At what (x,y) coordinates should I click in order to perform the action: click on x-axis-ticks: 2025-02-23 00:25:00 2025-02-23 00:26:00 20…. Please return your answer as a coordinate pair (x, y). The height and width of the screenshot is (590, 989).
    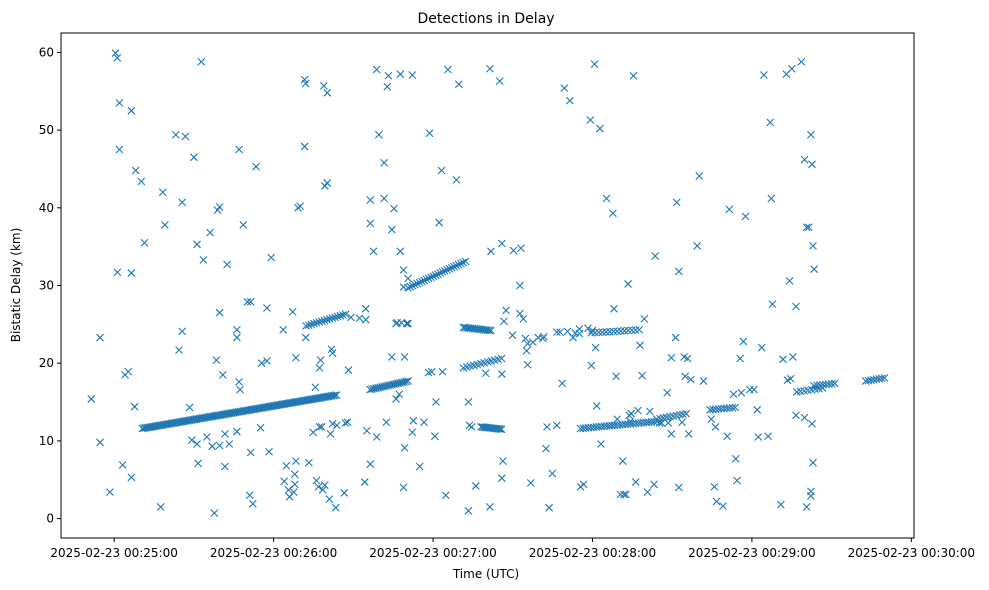
    Looking at the image, I should click on (512, 549).